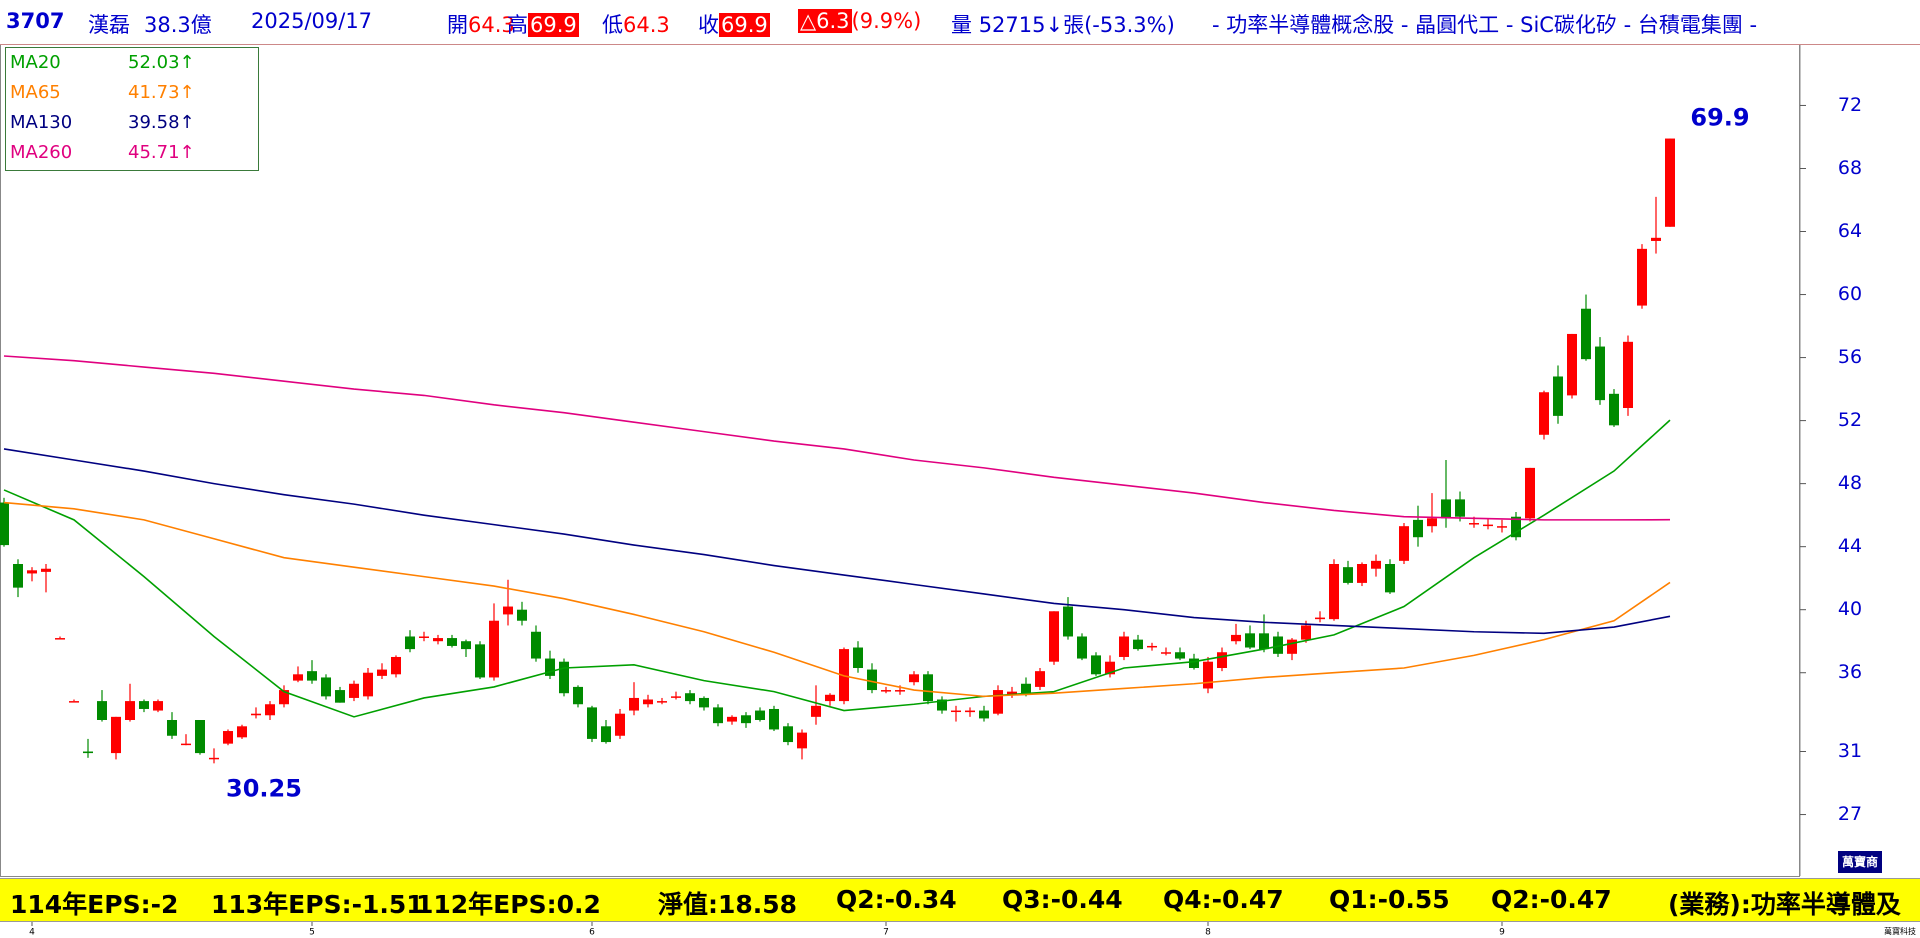 Image resolution: width=1920 pixels, height=938 pixels. What do you see at coordinates (708, 25) in the screenshot?
I see `close-label: 收` at bounding box center [708, 25].